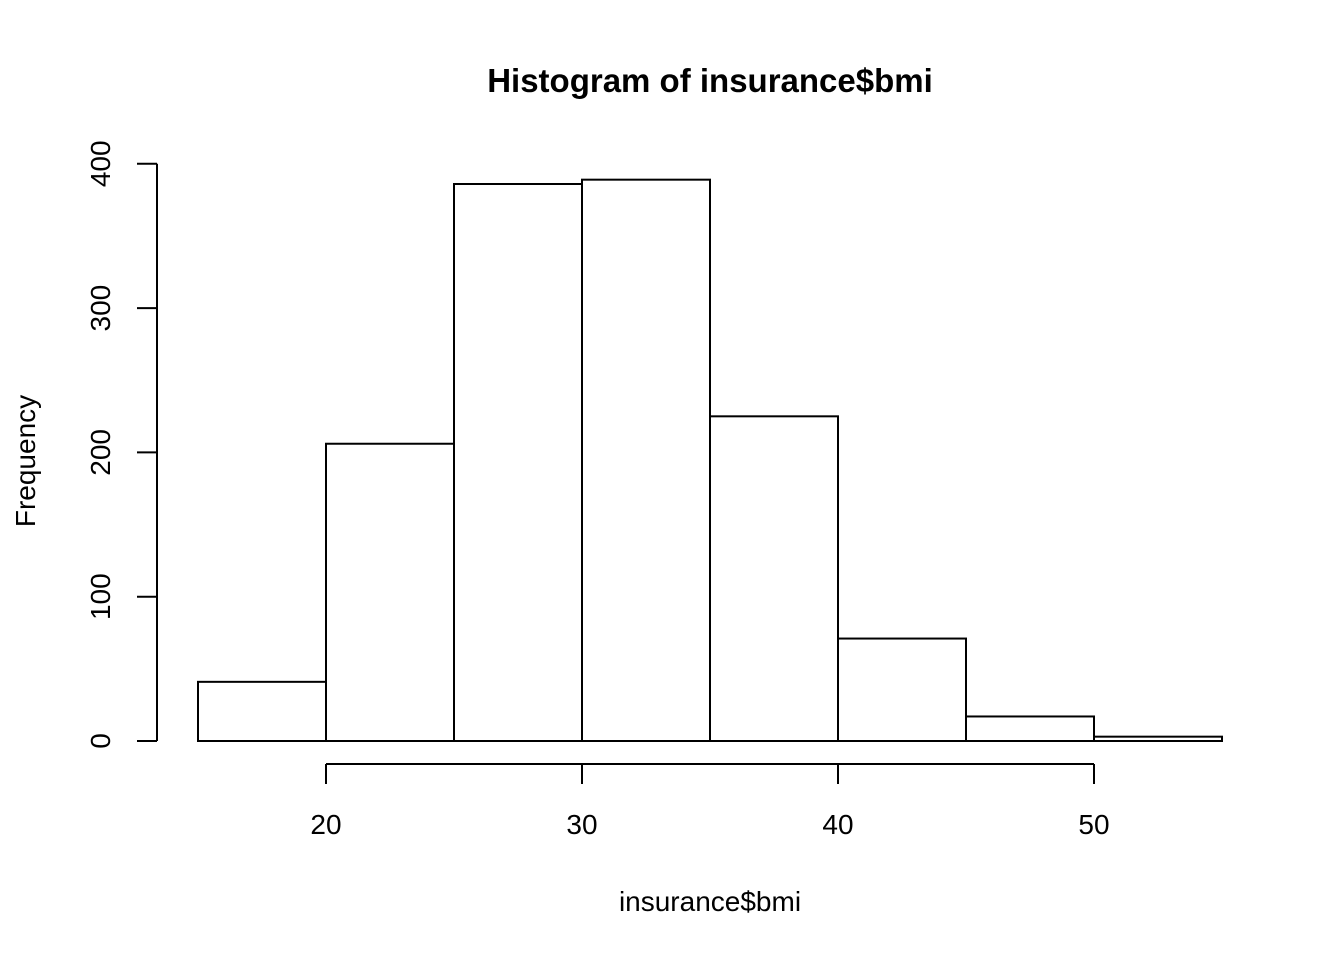 This screenshot has width=1344, height=960. What do you see at coordinates (837, 824) in the screenshot?
I see `x-tick-label: 40` at bounding box center [837, 824].